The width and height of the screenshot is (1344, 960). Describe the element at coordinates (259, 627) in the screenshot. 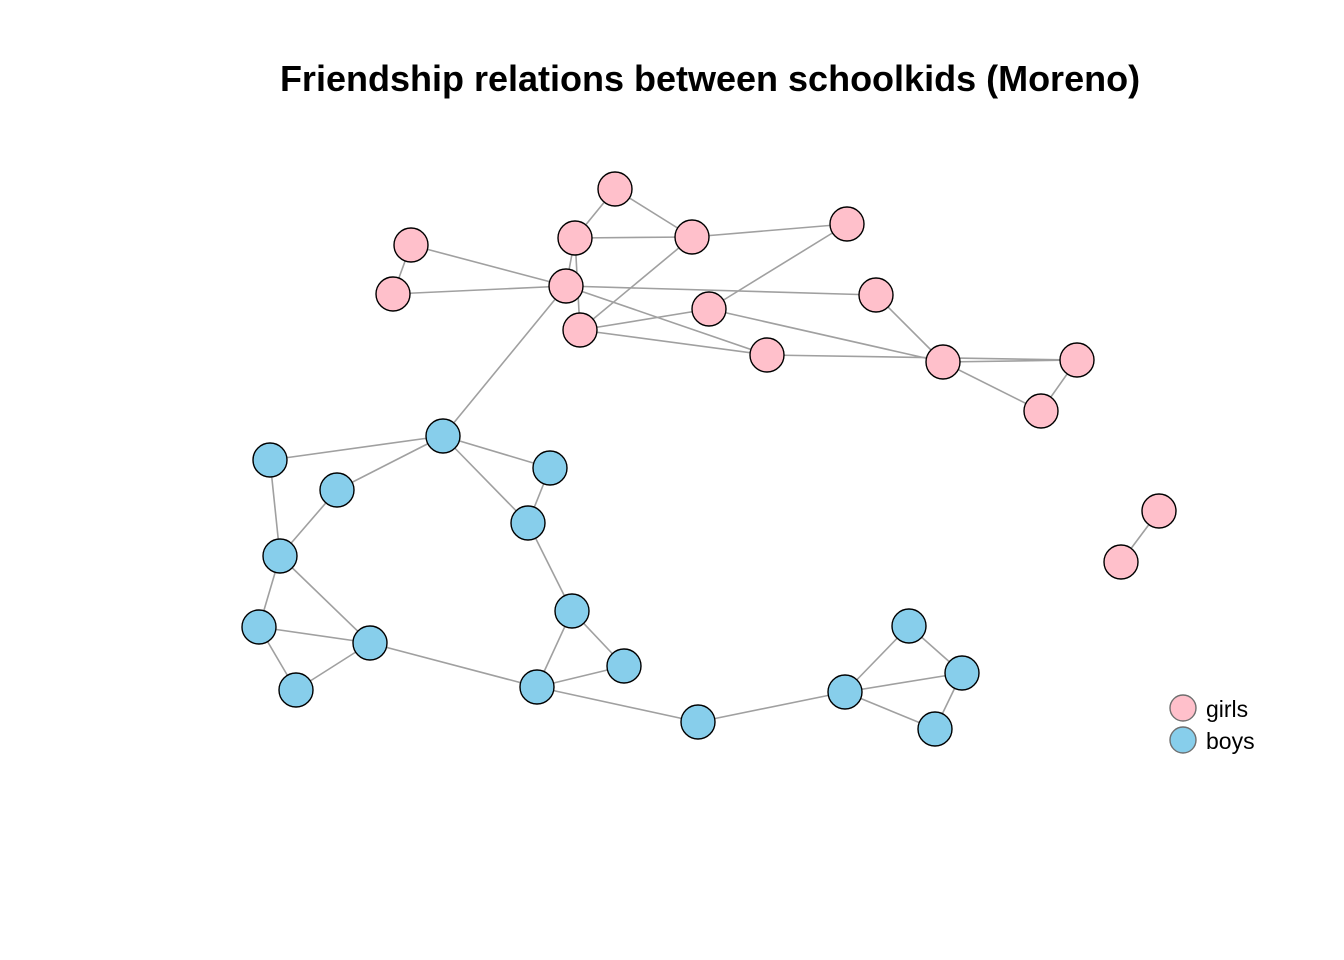

I see `node-boys-b7` at that location.